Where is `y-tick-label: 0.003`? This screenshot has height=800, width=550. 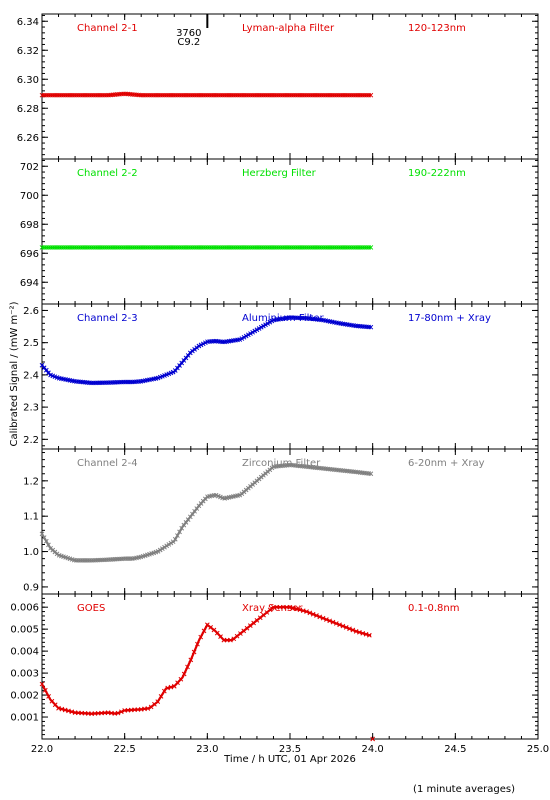
y-tick-label: 0.003 is located at coordinates (24, 674).